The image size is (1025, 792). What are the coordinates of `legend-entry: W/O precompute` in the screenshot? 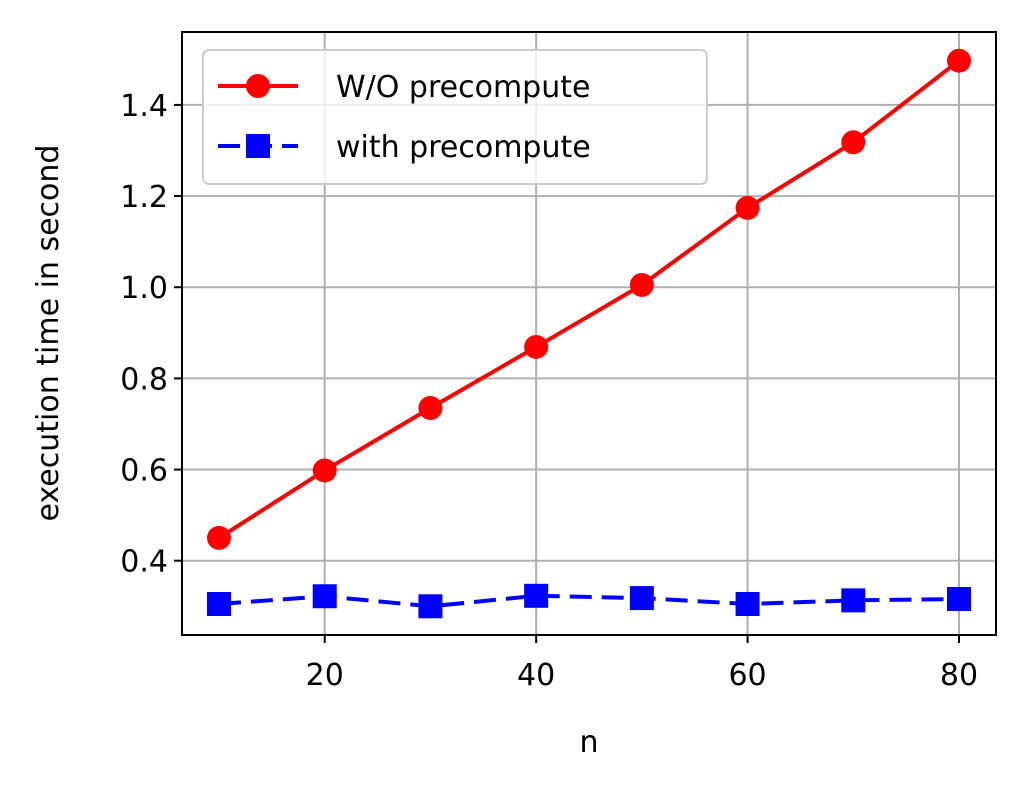 It's located at (404, 87).